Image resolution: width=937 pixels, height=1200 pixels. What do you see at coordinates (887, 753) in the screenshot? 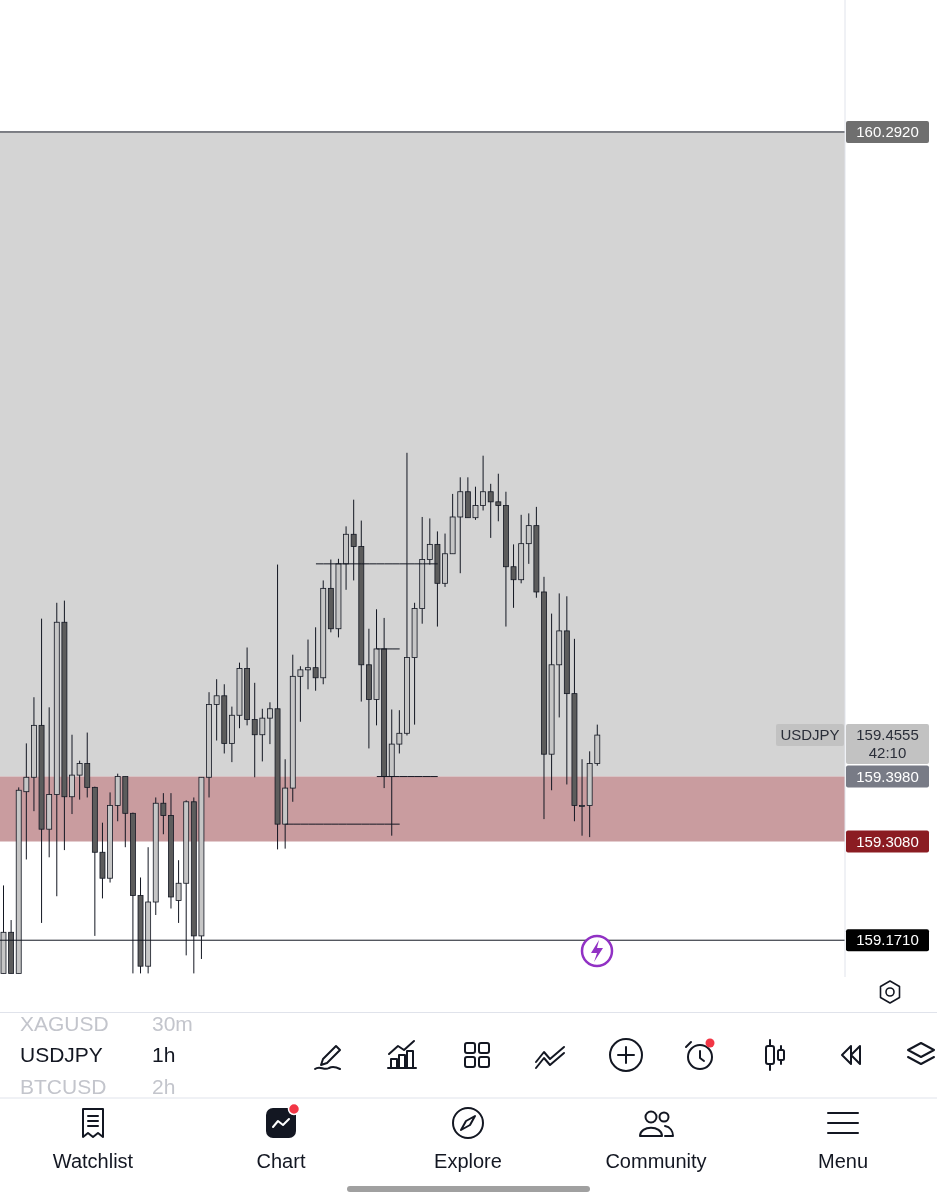
I see `text: 42:10` at bounding box center [887, 753].